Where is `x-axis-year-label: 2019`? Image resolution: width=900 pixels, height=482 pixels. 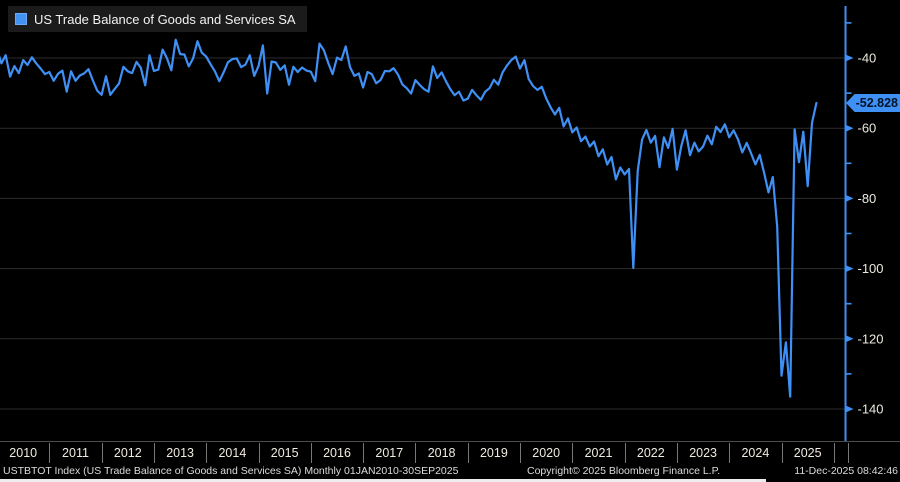
x-axis-year-label: 2019 is located at coordinates (493, 453).